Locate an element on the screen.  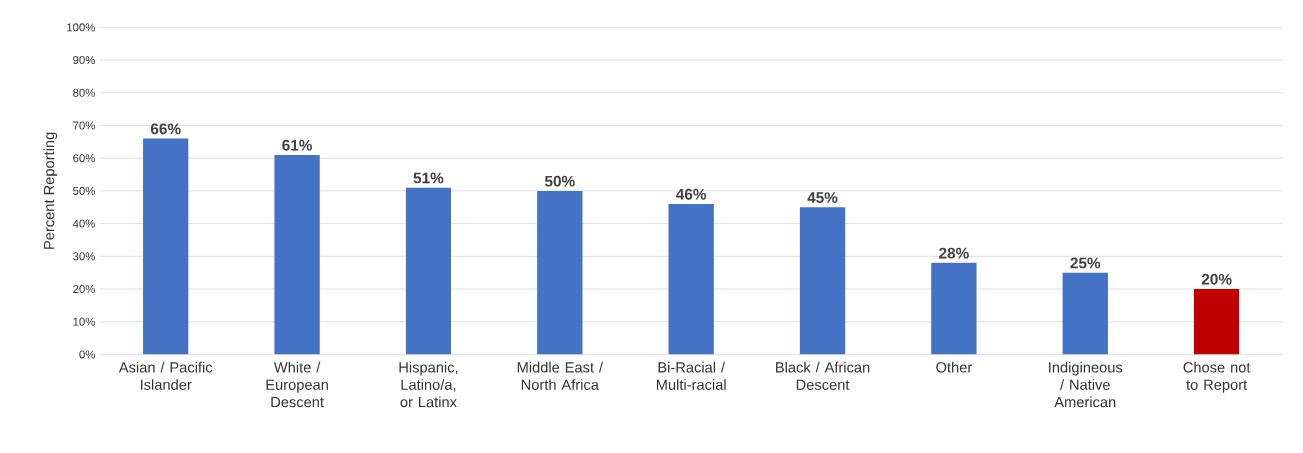
x-tick-label: White / European Descent is located at coordinates (297, 384).